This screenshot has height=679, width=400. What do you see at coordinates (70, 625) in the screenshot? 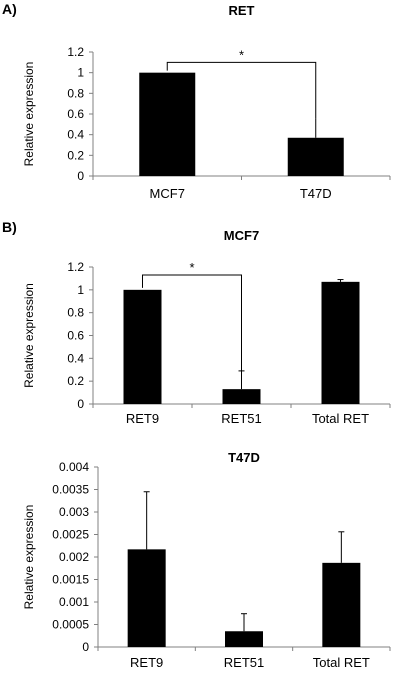
I see `y-tick-label: 0.0005` at bounding box center [70, 625].